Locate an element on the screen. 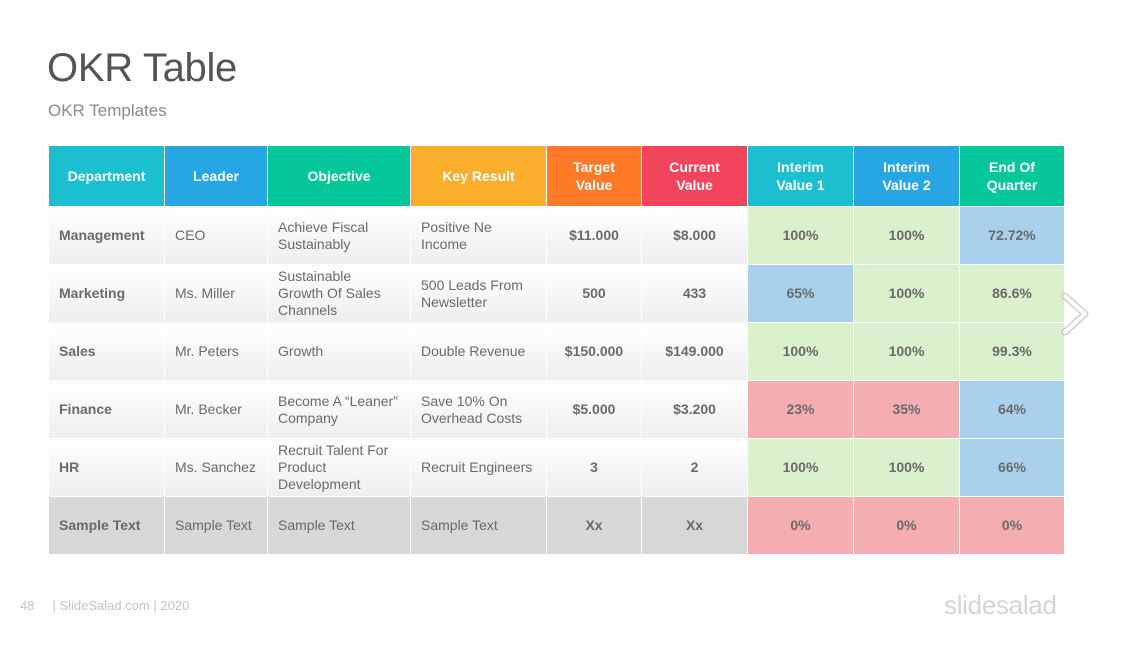  cell-current: $149.000 is located at coordinates (694, 351).